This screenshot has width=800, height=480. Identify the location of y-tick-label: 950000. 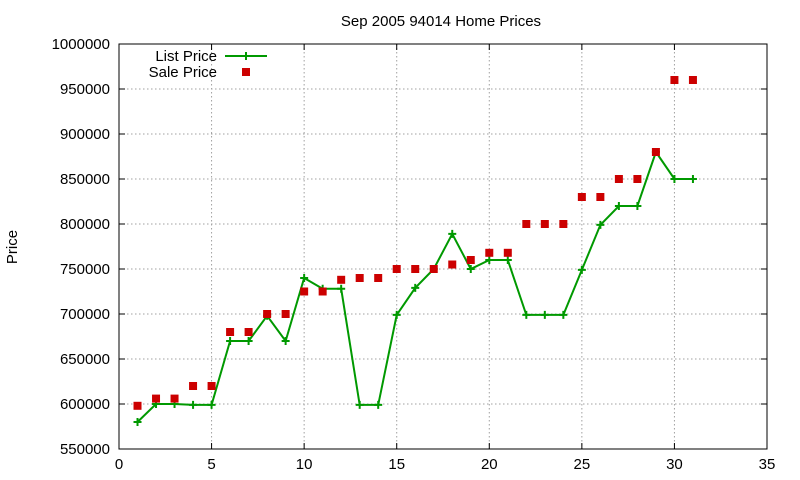
(85, 89).